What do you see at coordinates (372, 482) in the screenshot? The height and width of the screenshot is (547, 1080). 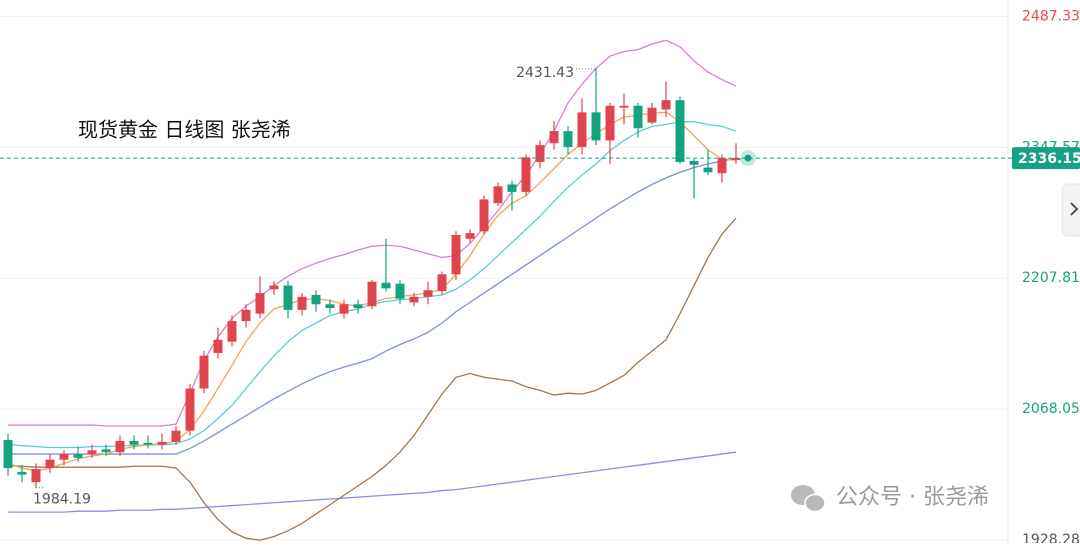 I see `indicator-line` at bounding box center [372, 482].